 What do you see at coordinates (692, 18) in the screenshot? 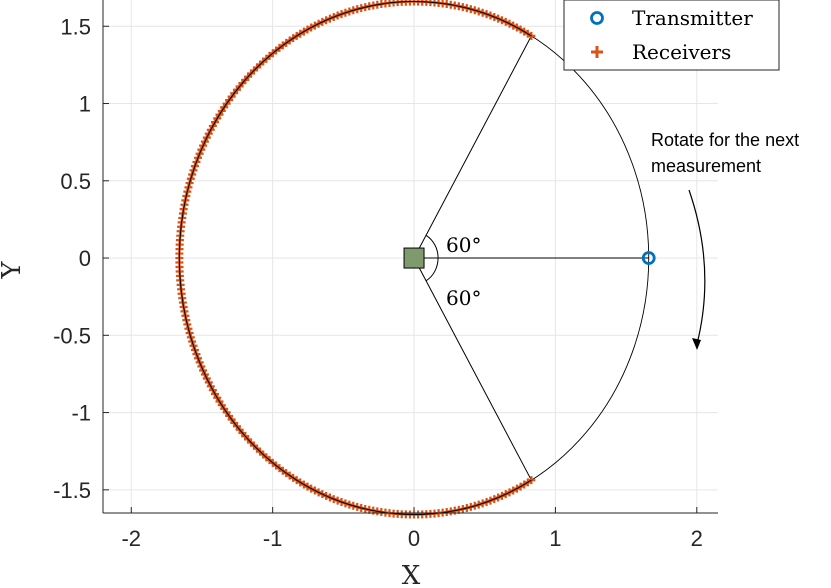
I see `legend-transmitter-label: Transmitter` at bounding box center [692, 18].